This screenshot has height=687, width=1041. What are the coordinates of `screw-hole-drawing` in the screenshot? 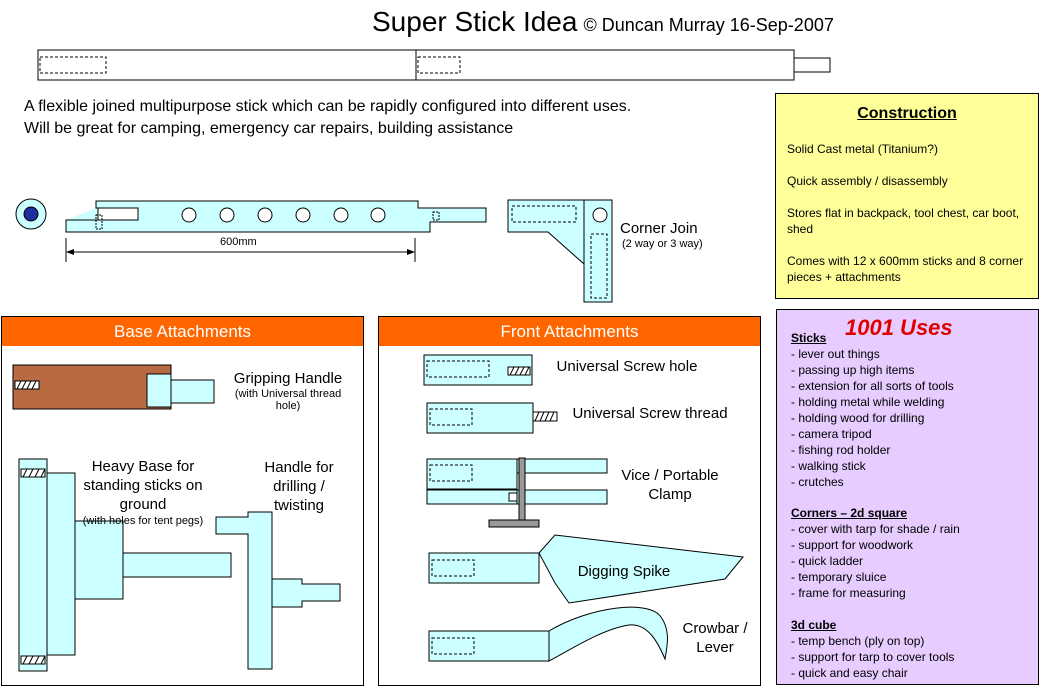 It's located at (478, 370).